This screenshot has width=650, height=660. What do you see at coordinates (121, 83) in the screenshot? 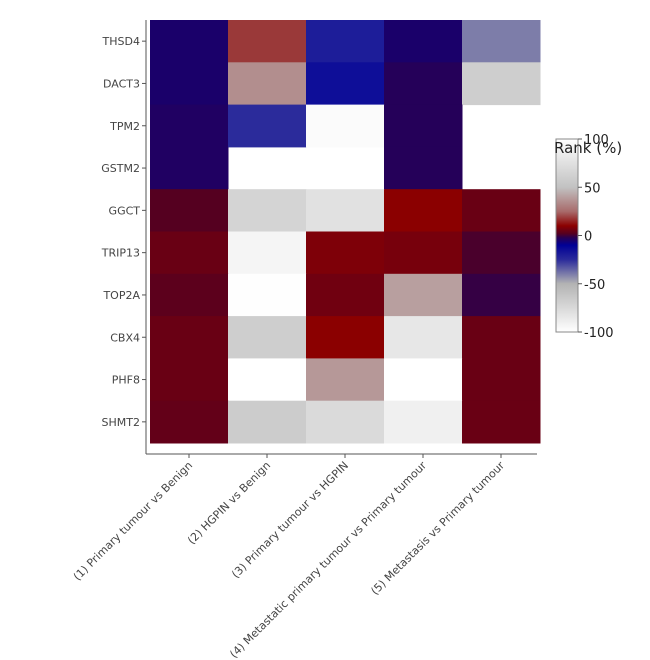
I see `y-tick-label: DACT3` at bounding box center [121, 83].